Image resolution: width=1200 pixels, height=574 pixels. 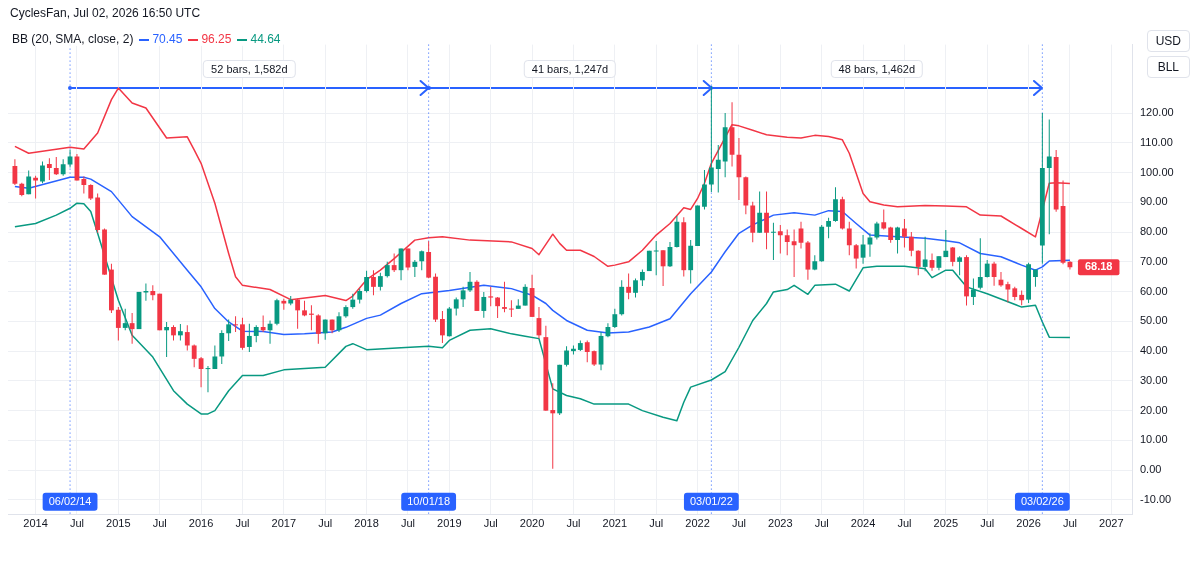 I want to click on annotation: 48 bars, 1,462d, so click(x=877, y=68).